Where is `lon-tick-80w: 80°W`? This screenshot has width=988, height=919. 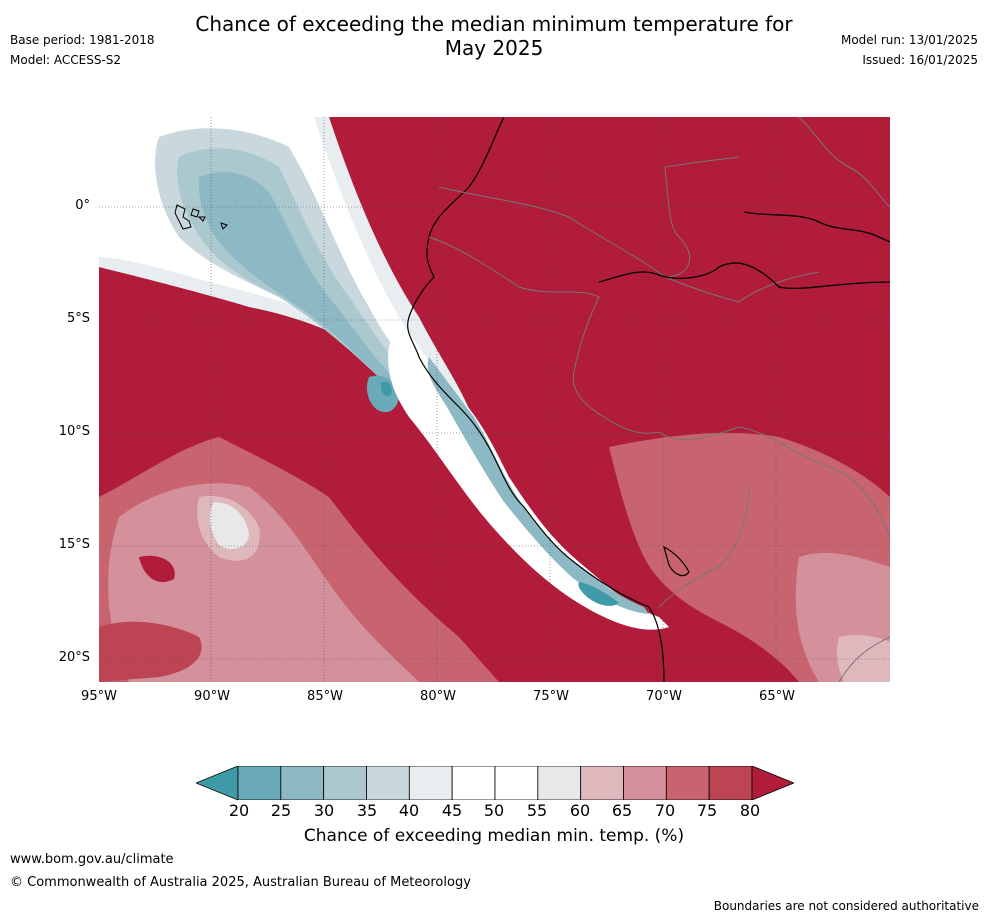 lon-tick-80w: 80°W is located at coordinates (438, 696).